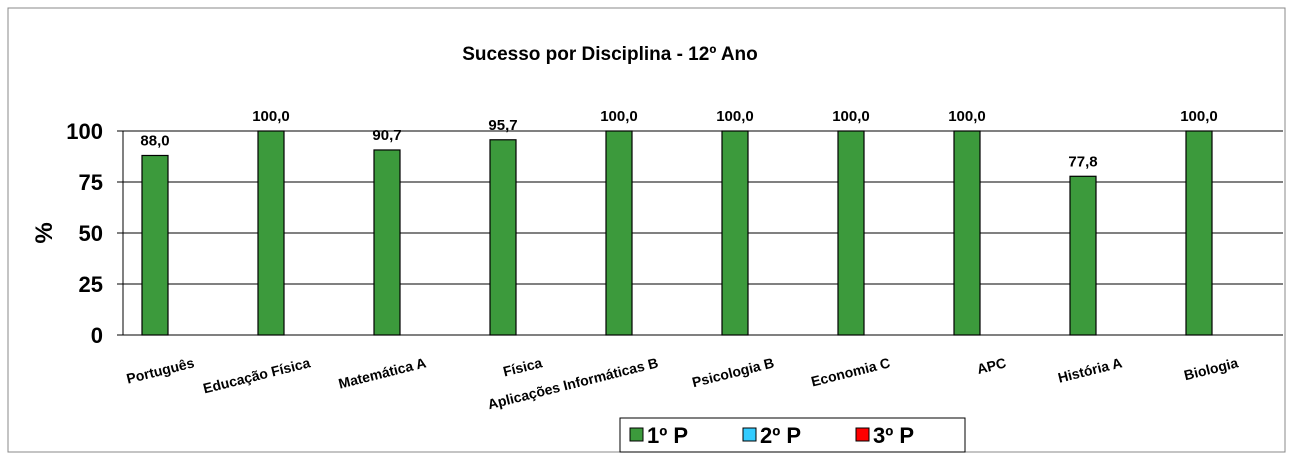 This screenshot has height=456, width=1293. I want to click on data-label: 95,7, so click(502, 125).